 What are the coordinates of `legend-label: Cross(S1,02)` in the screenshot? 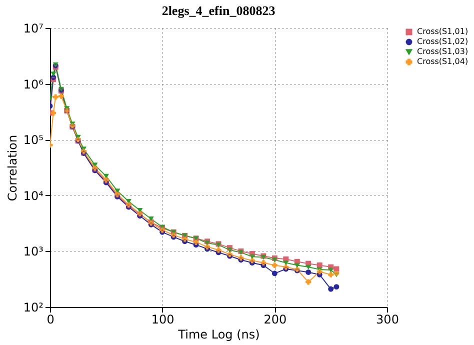 It's located at (442, 41).